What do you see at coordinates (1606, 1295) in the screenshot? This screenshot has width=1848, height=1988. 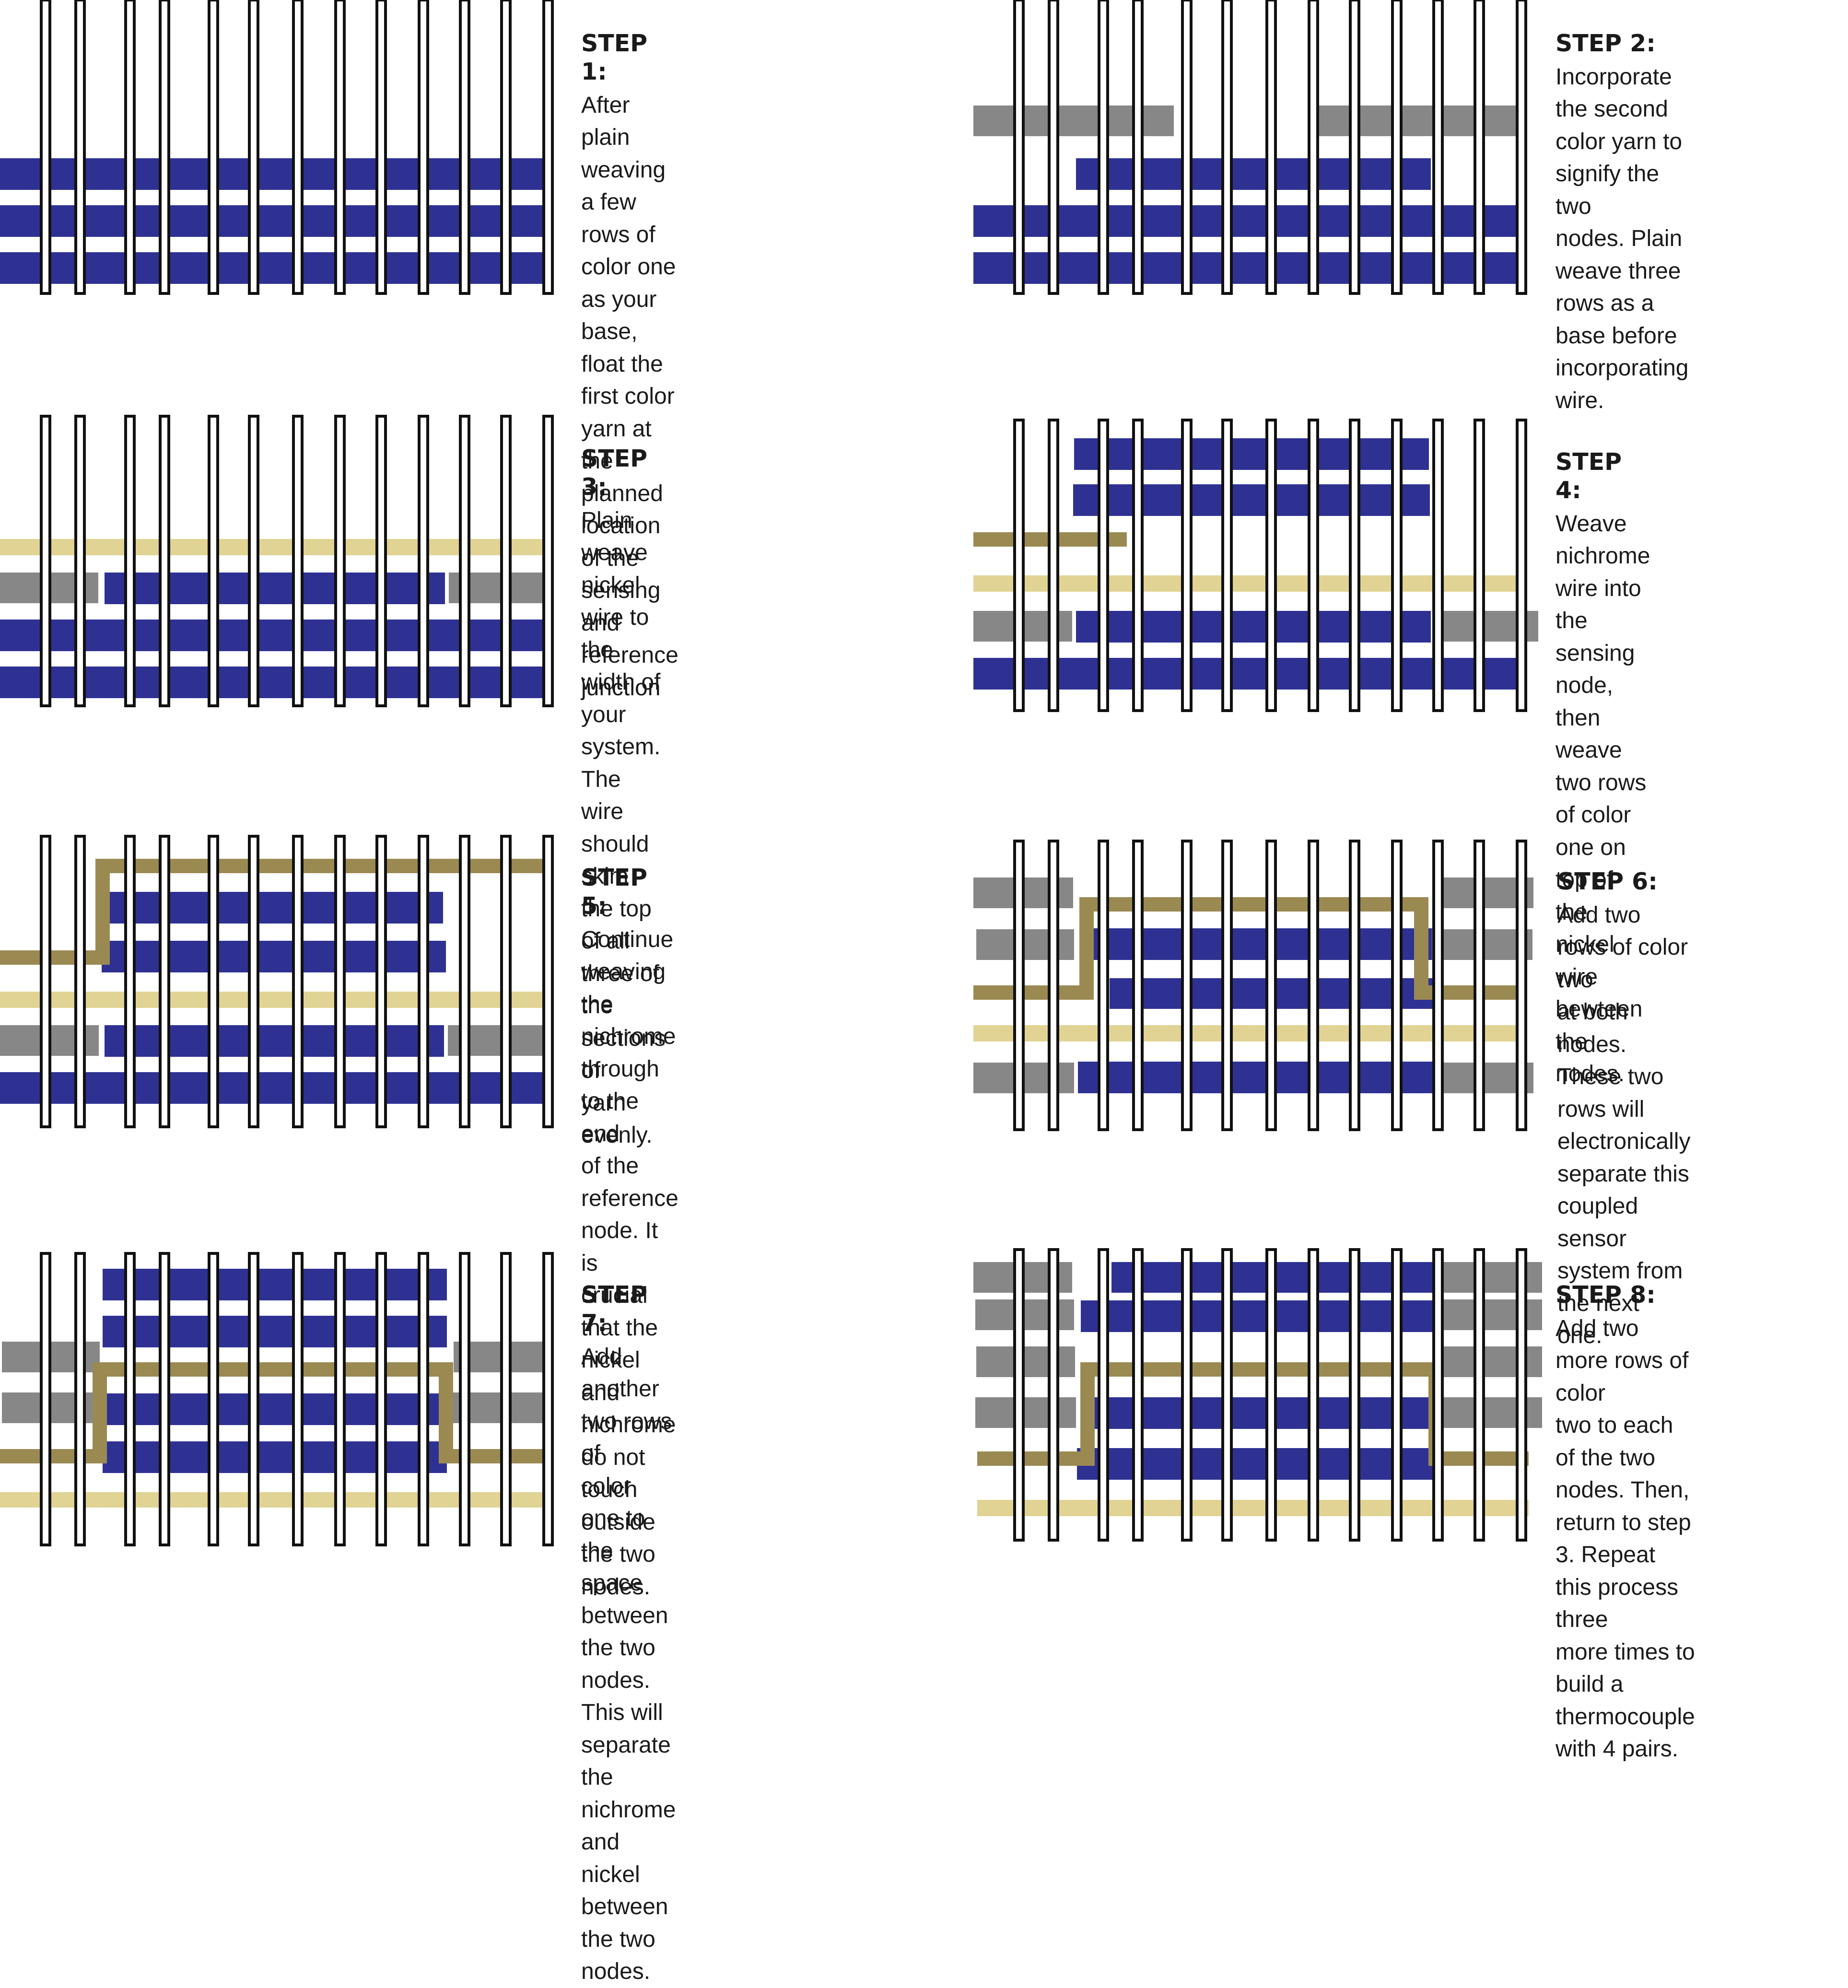 I see `step-8-title: STEP 8:` at bounding box center [1606, 1295].